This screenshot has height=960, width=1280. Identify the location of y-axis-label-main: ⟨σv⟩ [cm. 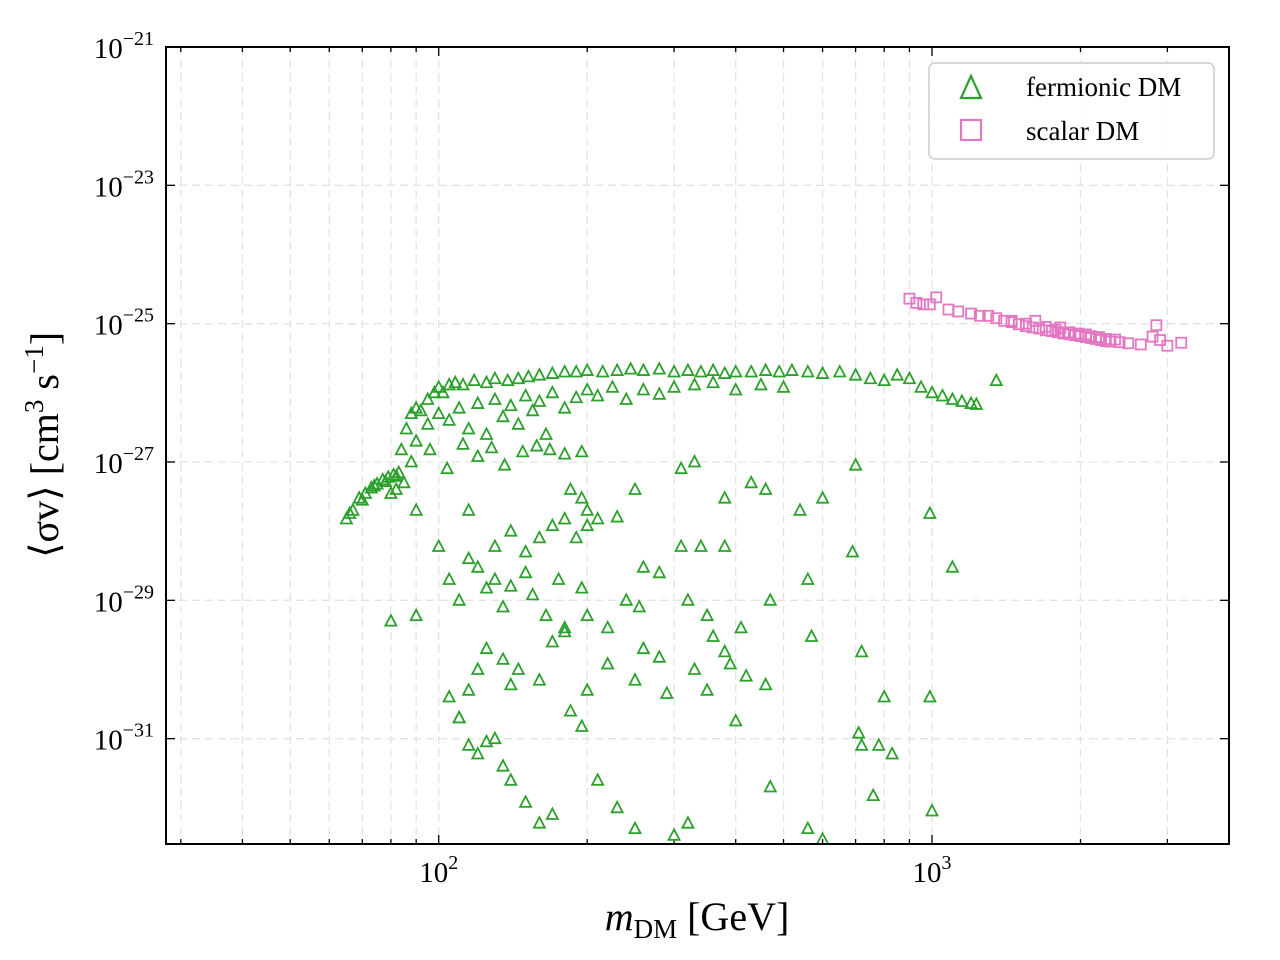
(44, 485).